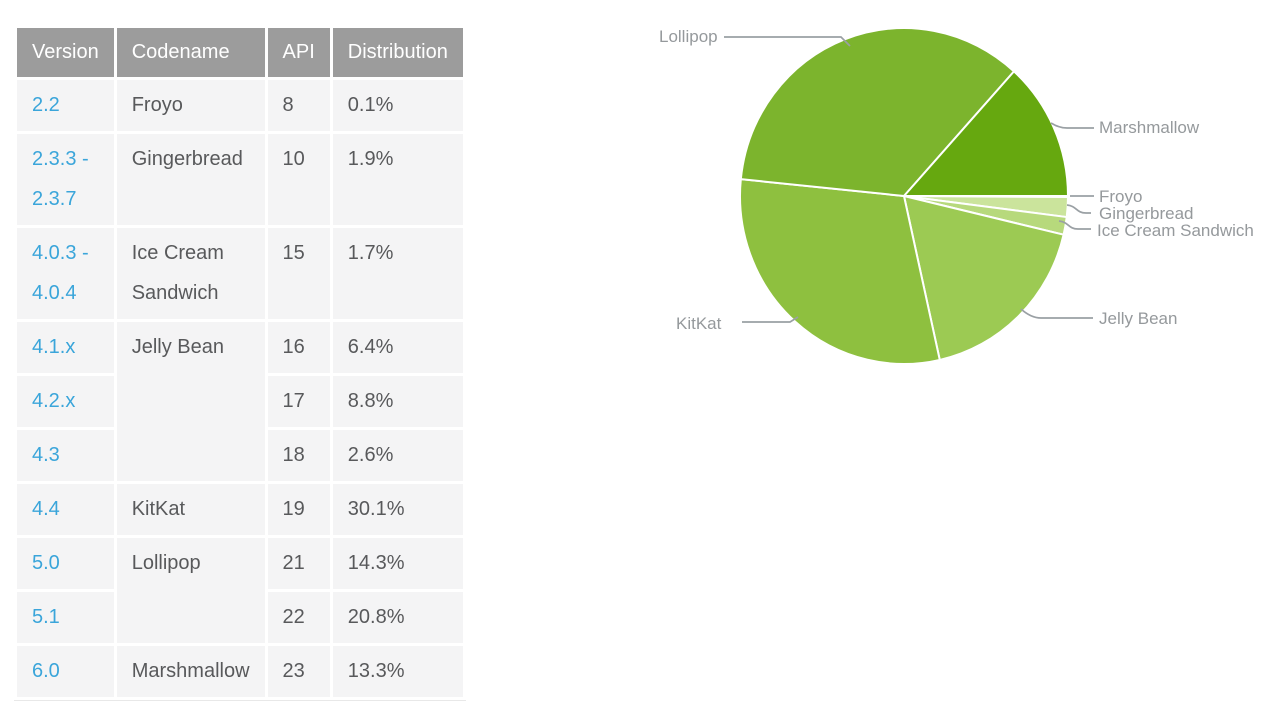 This screenshot has height=720, width=1280. What do you see at coordinates (298, 563) in the screenshot?
I see `api-cell: 21` at bounding box center [298, 563].